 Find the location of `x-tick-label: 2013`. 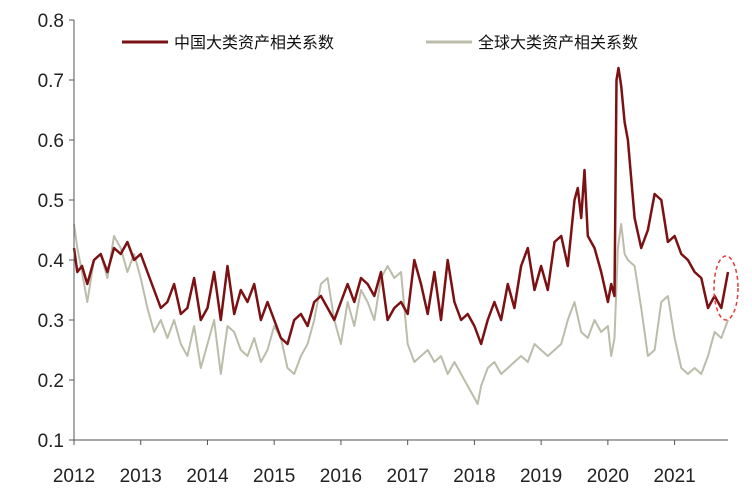

x-tick-label: 2013 is located at coordinates (141, 476).